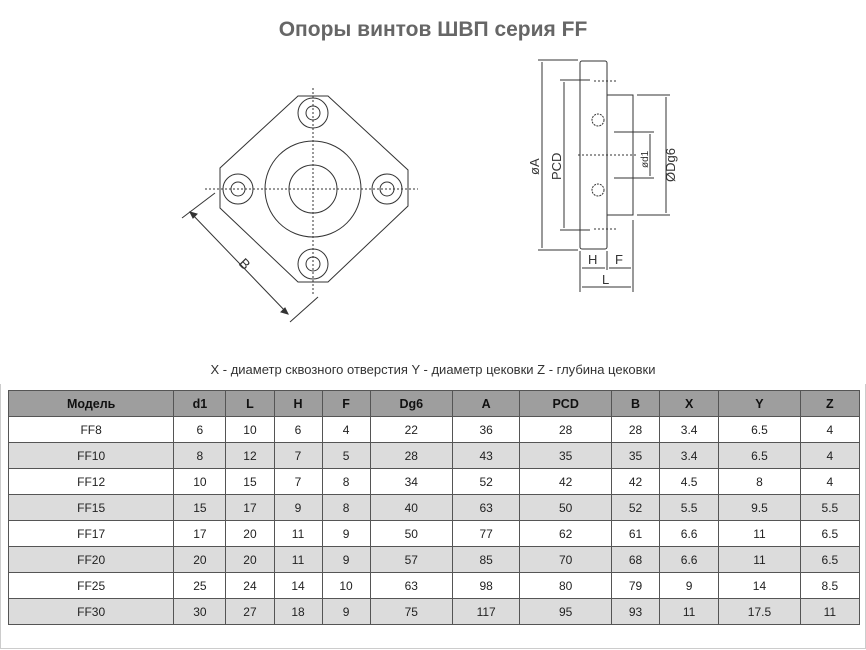 This screenshot has height=650, width=866. I want to click on flange-outline, so click(314, 189).